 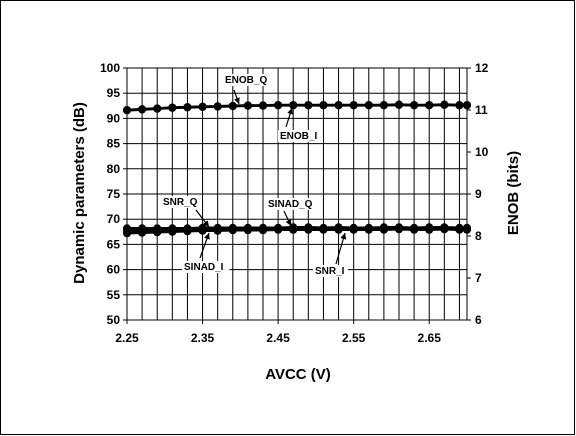 What do you see at coordinates (513, 193) in the screenshot?
I see `y2-axis-title: ENOB (bits)` at bounding box center [513, 193].